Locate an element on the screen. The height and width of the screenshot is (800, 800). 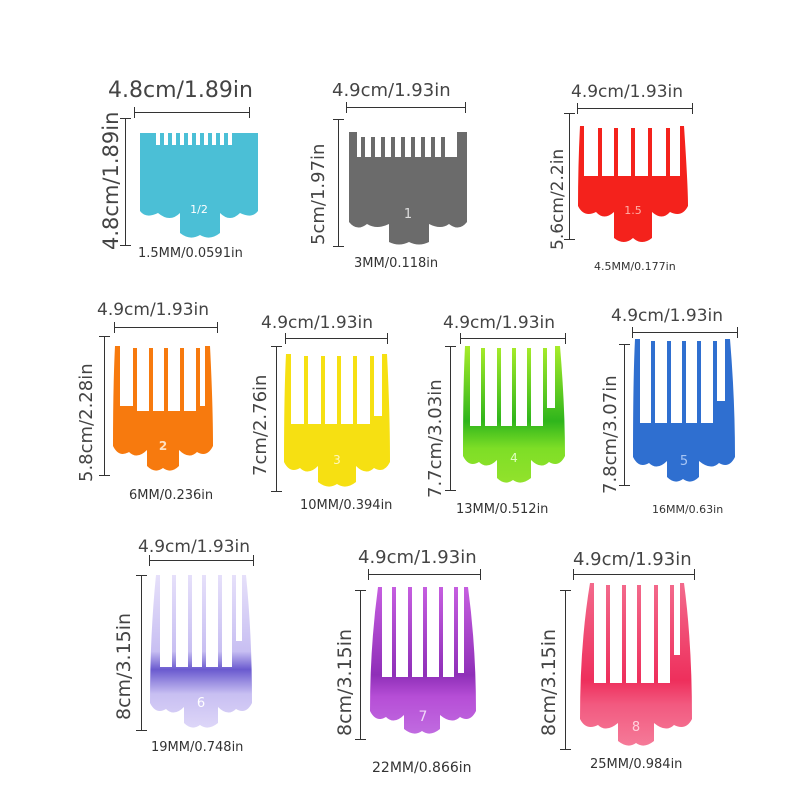
height-label: 7.7cm/3.03in is located at coordinates (435, 438).